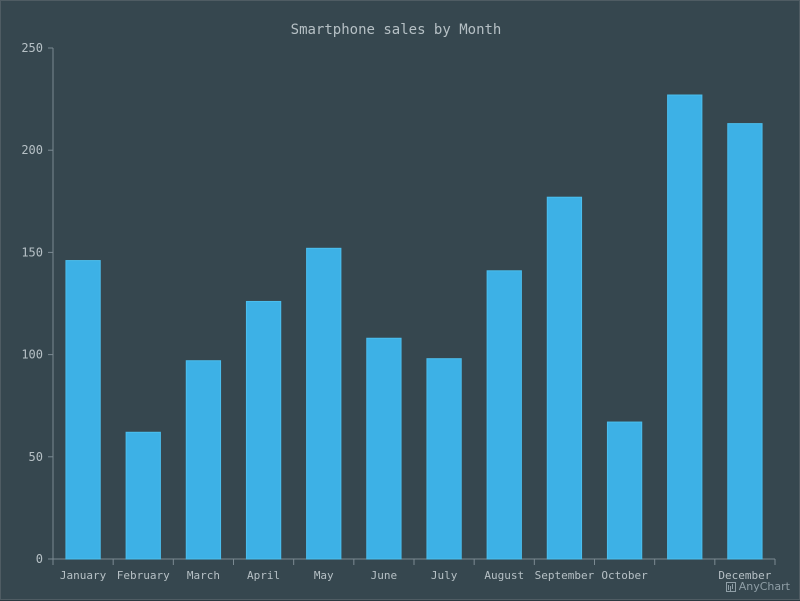 The height and width of the screenshot is (601, 800). What do you see at coordinates (504, 415) in the screenshot?
I see `bar-august` at bounding box center [504, 415].